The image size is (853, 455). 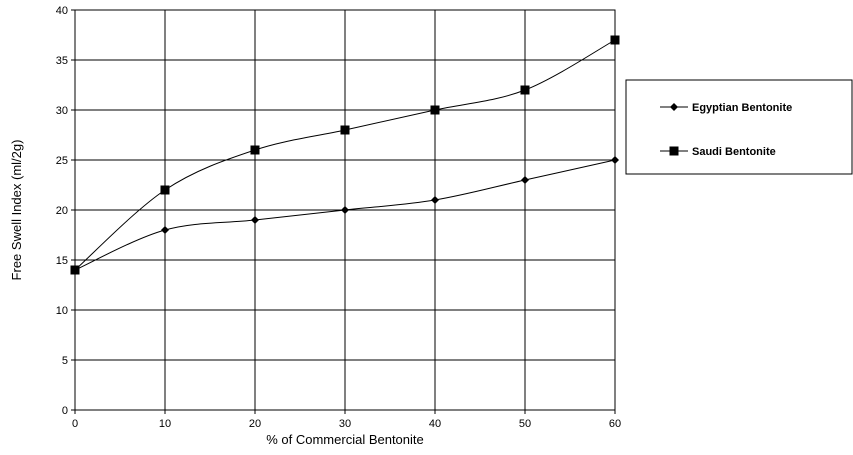 I want to click on x-tick-label: 50, so click(x=525, y=424).